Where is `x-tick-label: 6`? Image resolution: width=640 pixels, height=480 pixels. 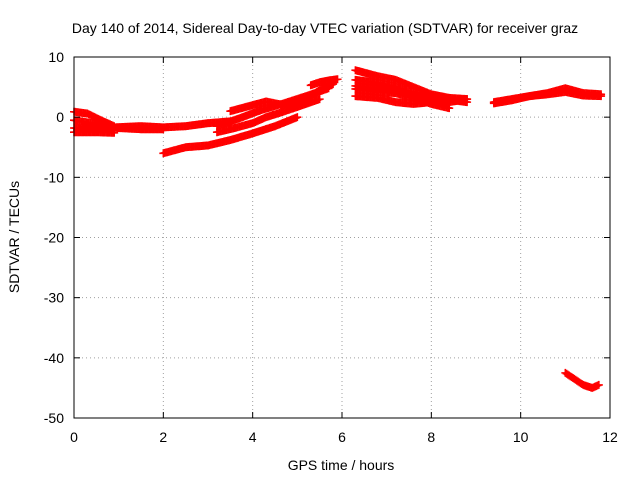
x-tick-label: 6 is located at coordinates (342, 437).